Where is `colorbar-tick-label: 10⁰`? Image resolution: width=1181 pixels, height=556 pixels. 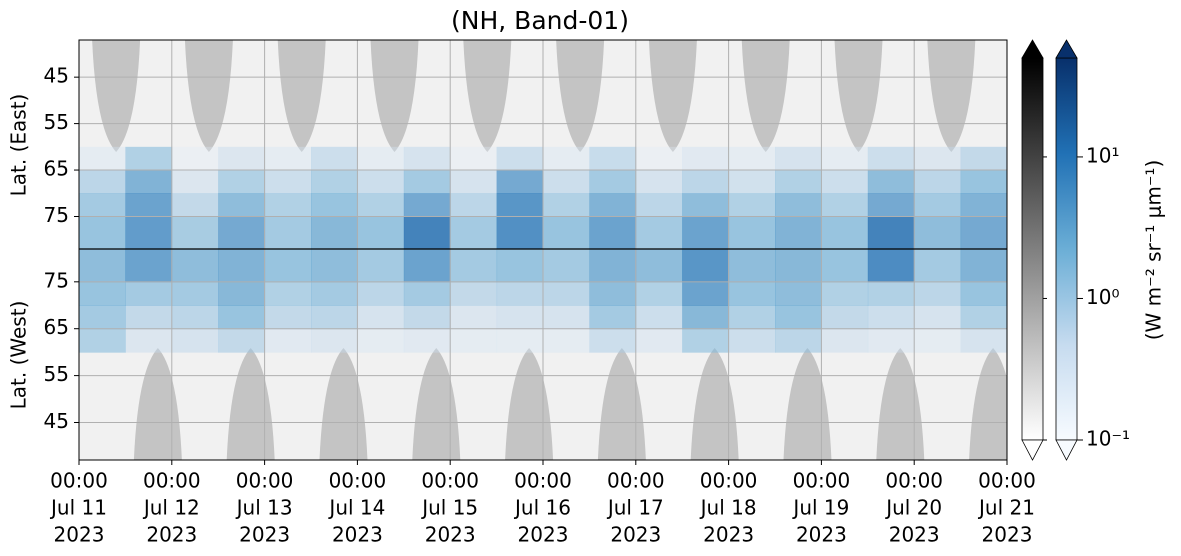 colorbar-tick-label: 10⁰ is located at coordinates (1102, 297).